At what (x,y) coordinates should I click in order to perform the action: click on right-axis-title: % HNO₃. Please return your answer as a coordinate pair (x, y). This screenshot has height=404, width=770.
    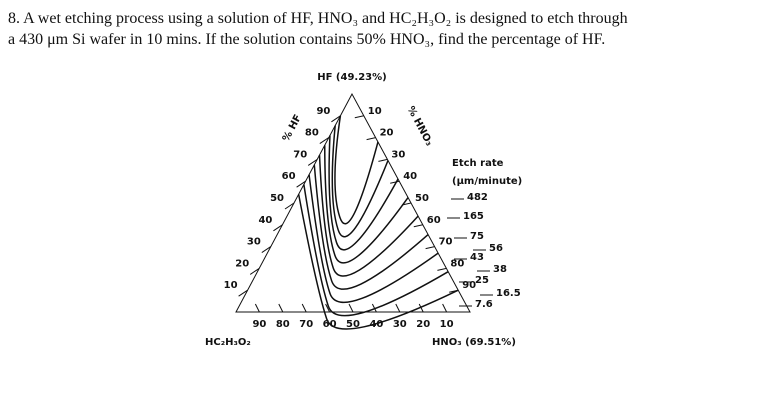
    Looking at the image, I should click on (420, 126).